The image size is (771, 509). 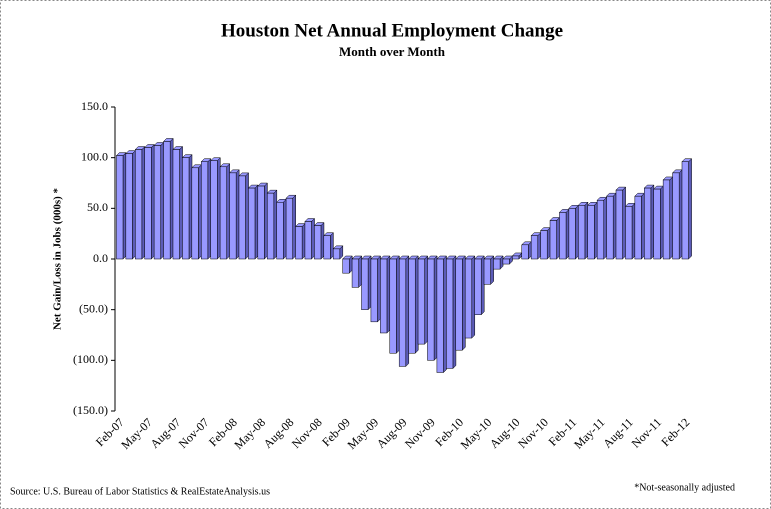 What do you see at coordinates (100, 258) in the screenshot?
I see `y-tick-label: 0.0` at bounding box center [100, 258].